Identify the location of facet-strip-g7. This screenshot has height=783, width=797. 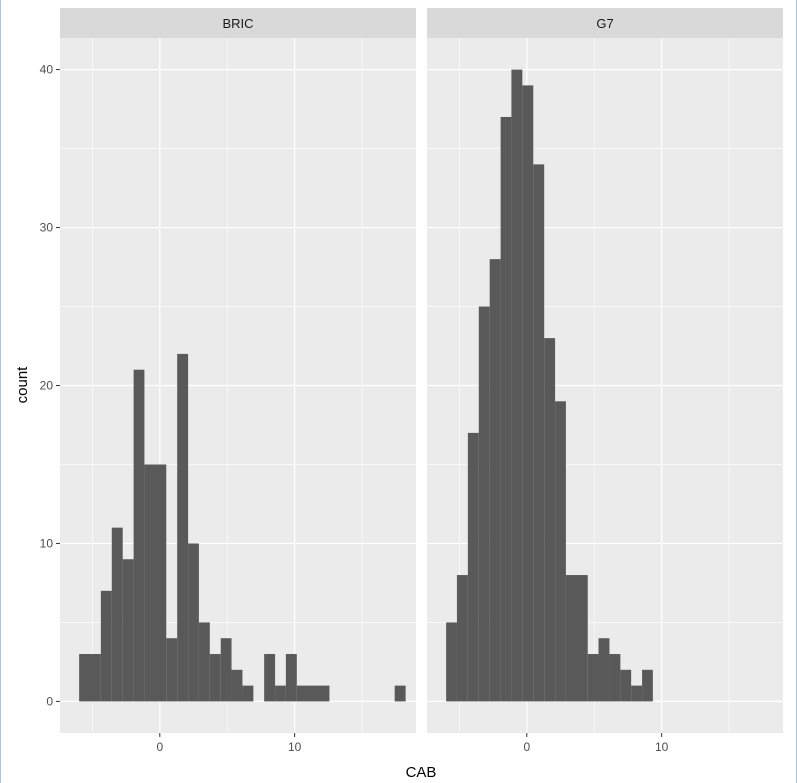
(605, 23).